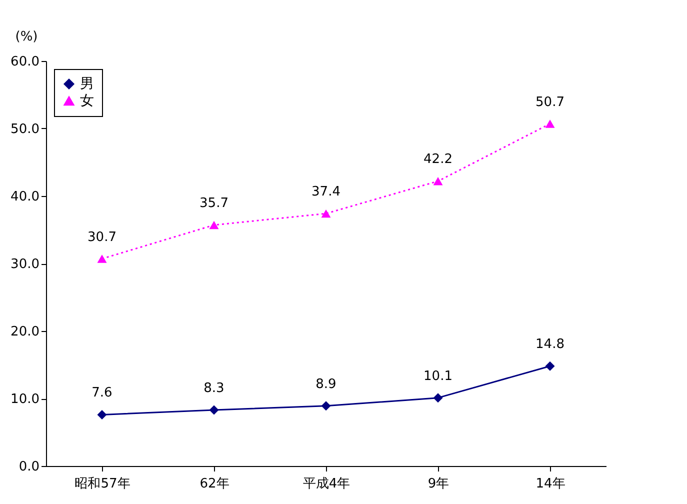 The width and height of the screenshot is (687, 504). I want to click on data-label: 42.2, so click(438, 160).